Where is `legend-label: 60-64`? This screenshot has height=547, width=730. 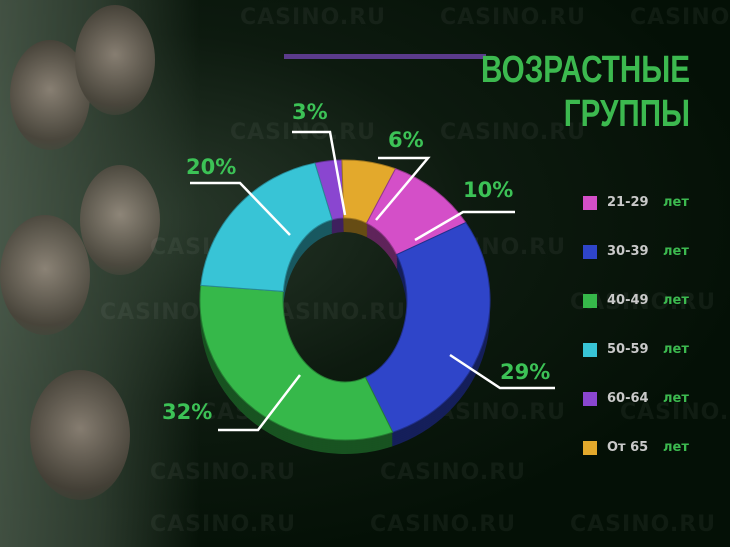
legend-label: 60-64 is located at coordinates (628, 398).